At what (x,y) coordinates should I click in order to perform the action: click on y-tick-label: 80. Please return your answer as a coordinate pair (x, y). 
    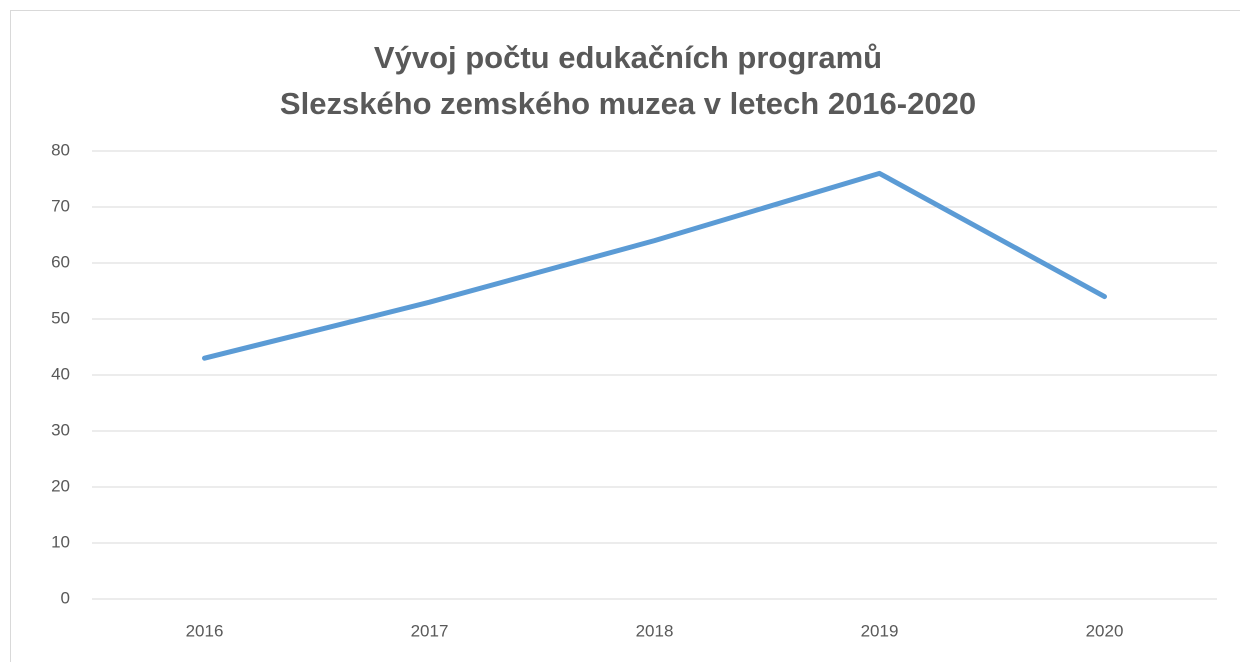
    Looking at the image, I should click on (60, 149).